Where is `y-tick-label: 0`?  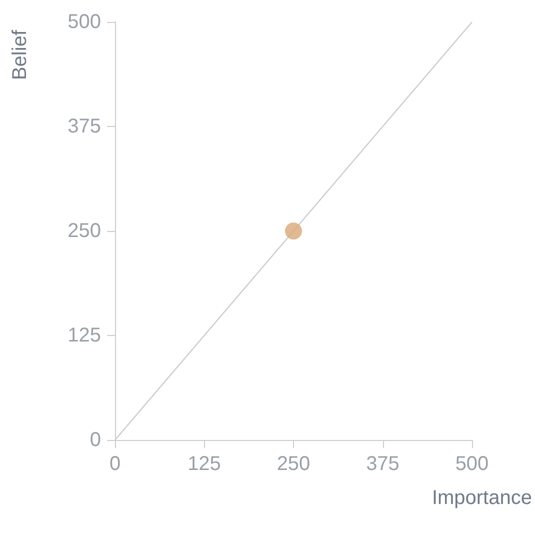 y-tick-label: 0 is located at coordinates (95, 440).